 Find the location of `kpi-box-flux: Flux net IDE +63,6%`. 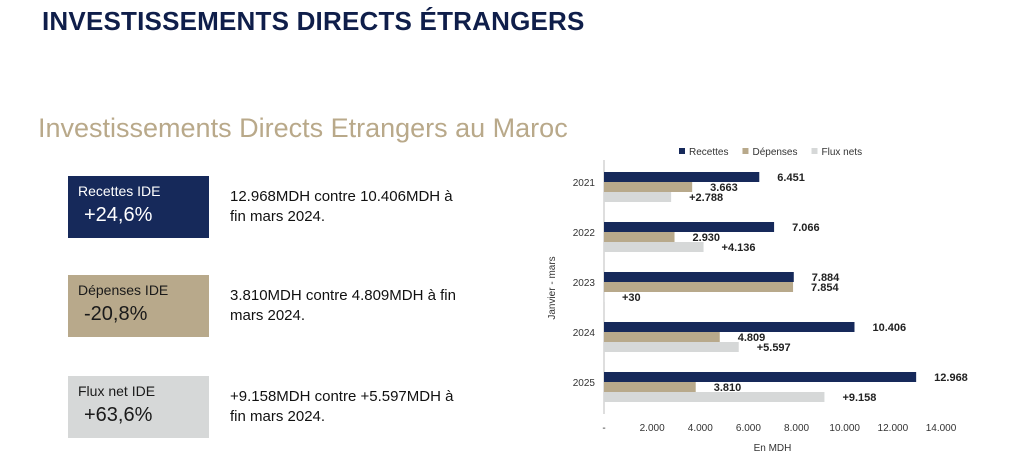

kpi-box-flux: Flux net IDE +63,6% is located at coordinates (138, 407).